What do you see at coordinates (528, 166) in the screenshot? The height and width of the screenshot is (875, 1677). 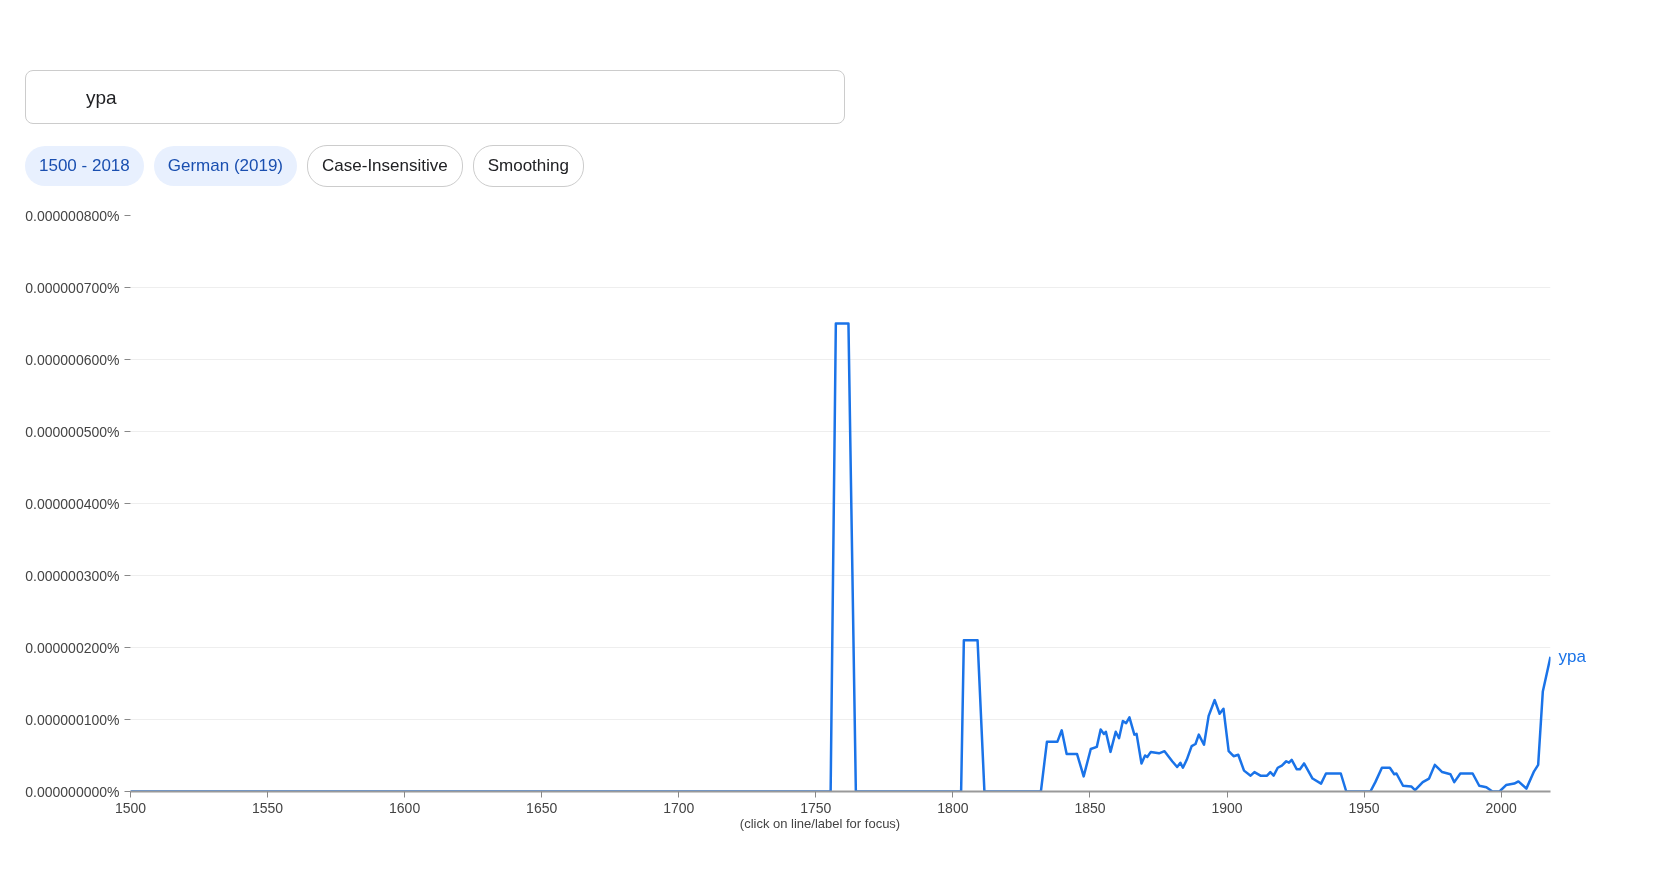 I see `text: Smoothing` at bounding box center [528, 166].